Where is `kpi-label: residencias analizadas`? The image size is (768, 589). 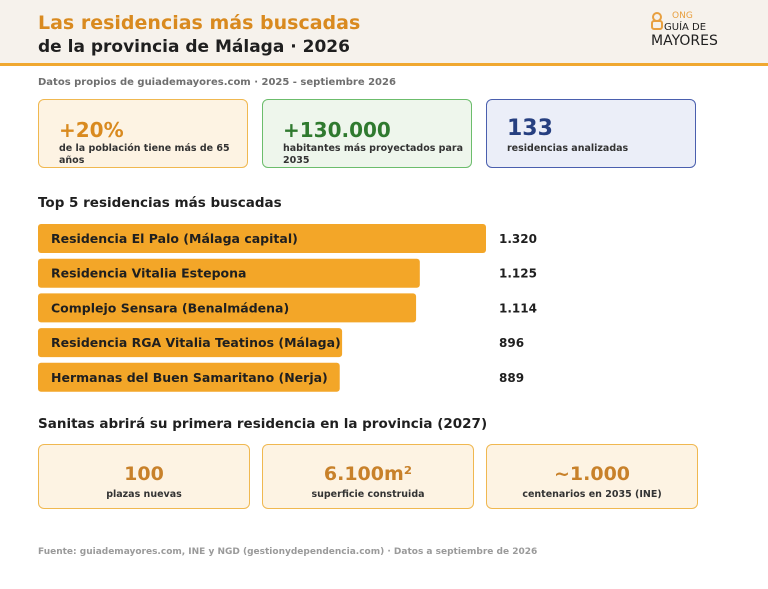
kpi-label: residencias analizadas is located at coordinates (568, 148).